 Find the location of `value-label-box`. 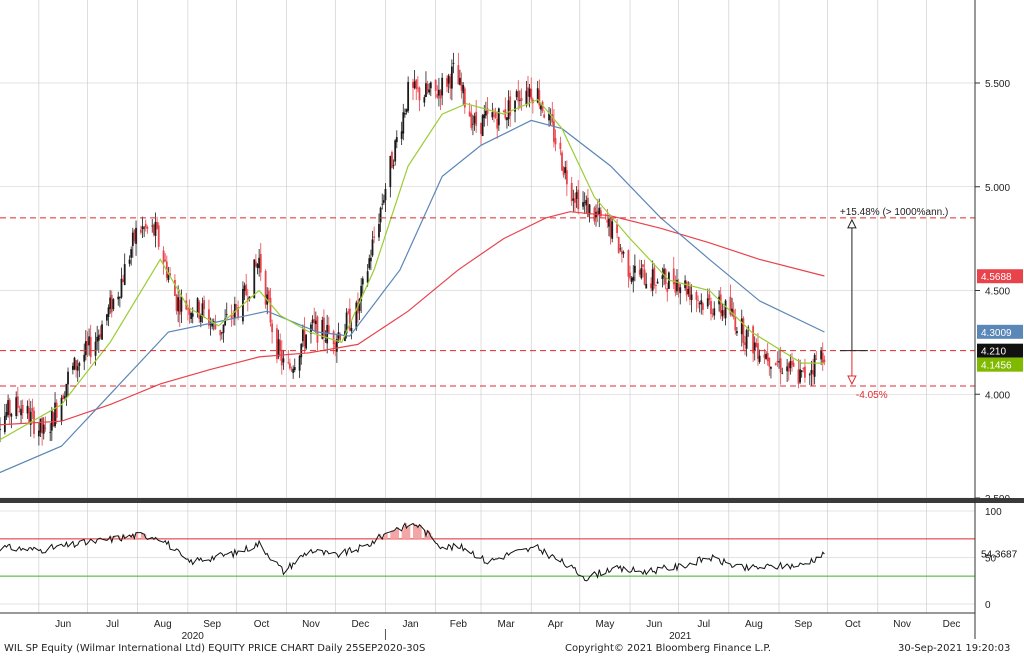

value-label-box is located at coordinates (1000, 276).